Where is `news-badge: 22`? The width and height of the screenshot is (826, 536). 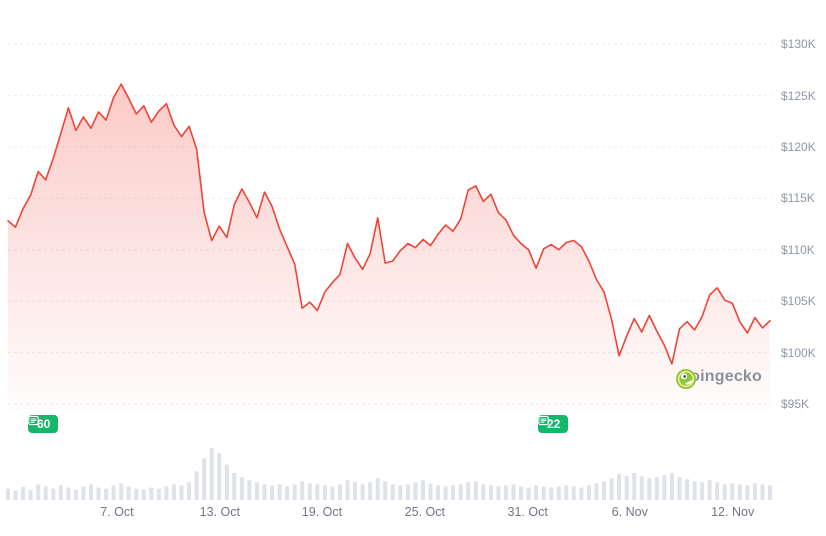
news-badge: 22 is located at coordinates (553, 424).